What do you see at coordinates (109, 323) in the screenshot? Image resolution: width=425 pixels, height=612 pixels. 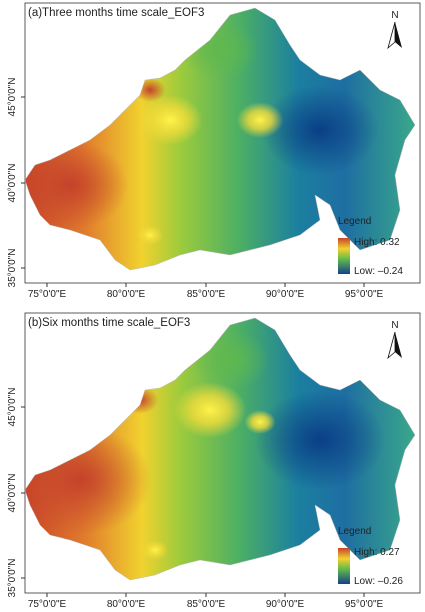 I see `panel-title: (b)Six months time scale_EOF3` at bounding box center [109, 323].